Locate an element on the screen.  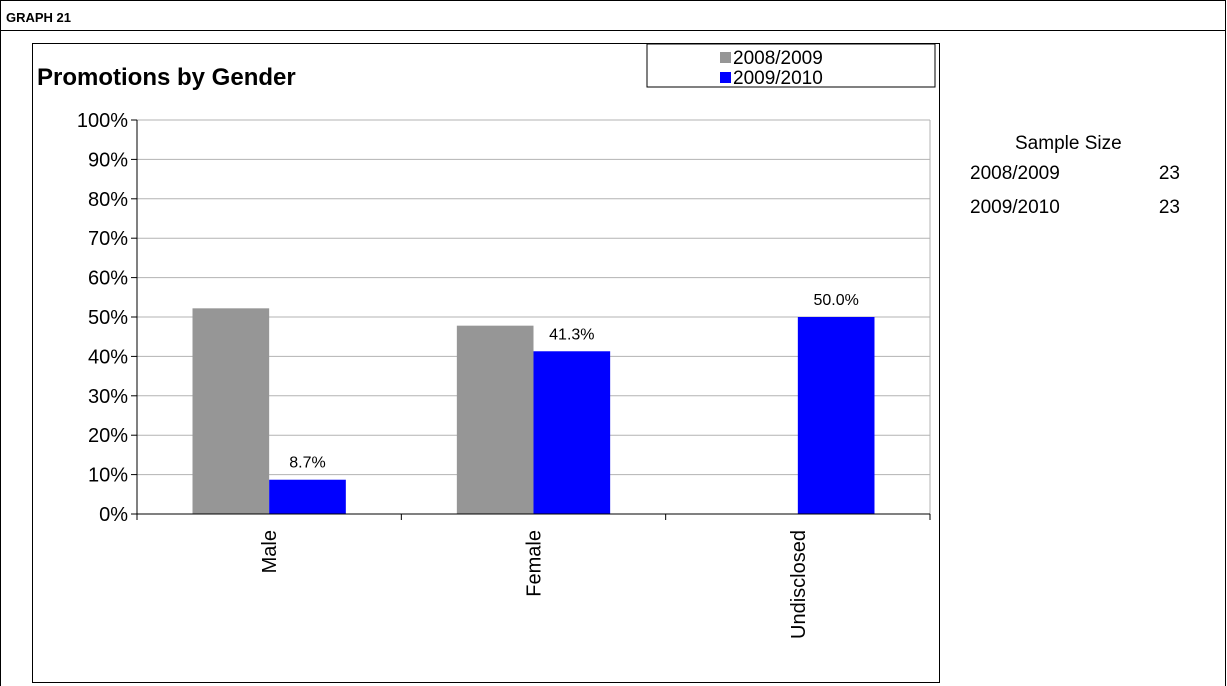
x-tick-label: Male is located at coordinates (270, 551).